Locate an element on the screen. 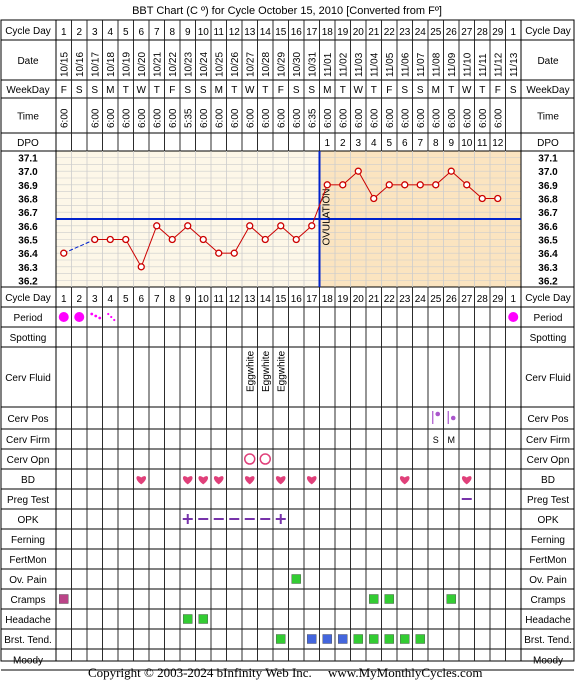 The width and height of the screenshot is (575, 682). cycle-day-label: 18 is located at coordinates (328, 32).